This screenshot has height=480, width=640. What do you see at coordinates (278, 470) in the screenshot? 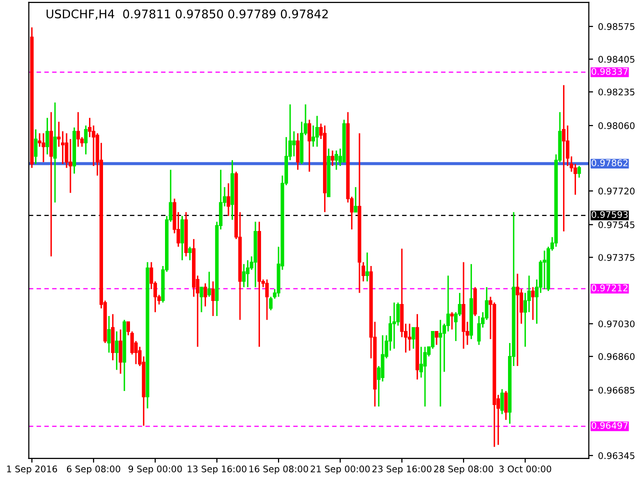
I see `x-tick-label: 16 Sep 08:00` at bounding box center [278, 470].